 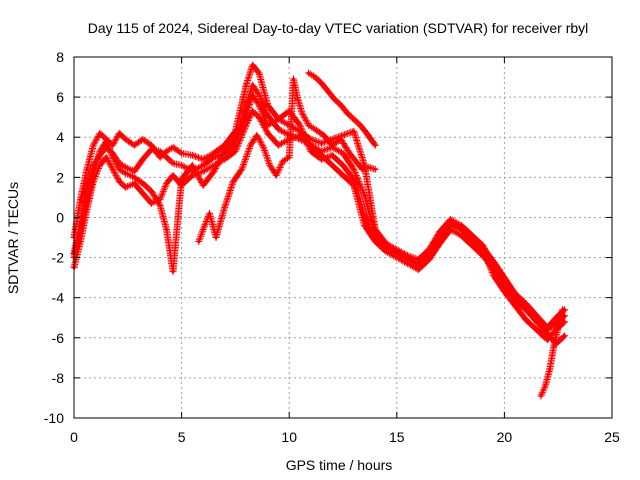 I want to click on x-tick-label: 10, so click(x=289, y=437).